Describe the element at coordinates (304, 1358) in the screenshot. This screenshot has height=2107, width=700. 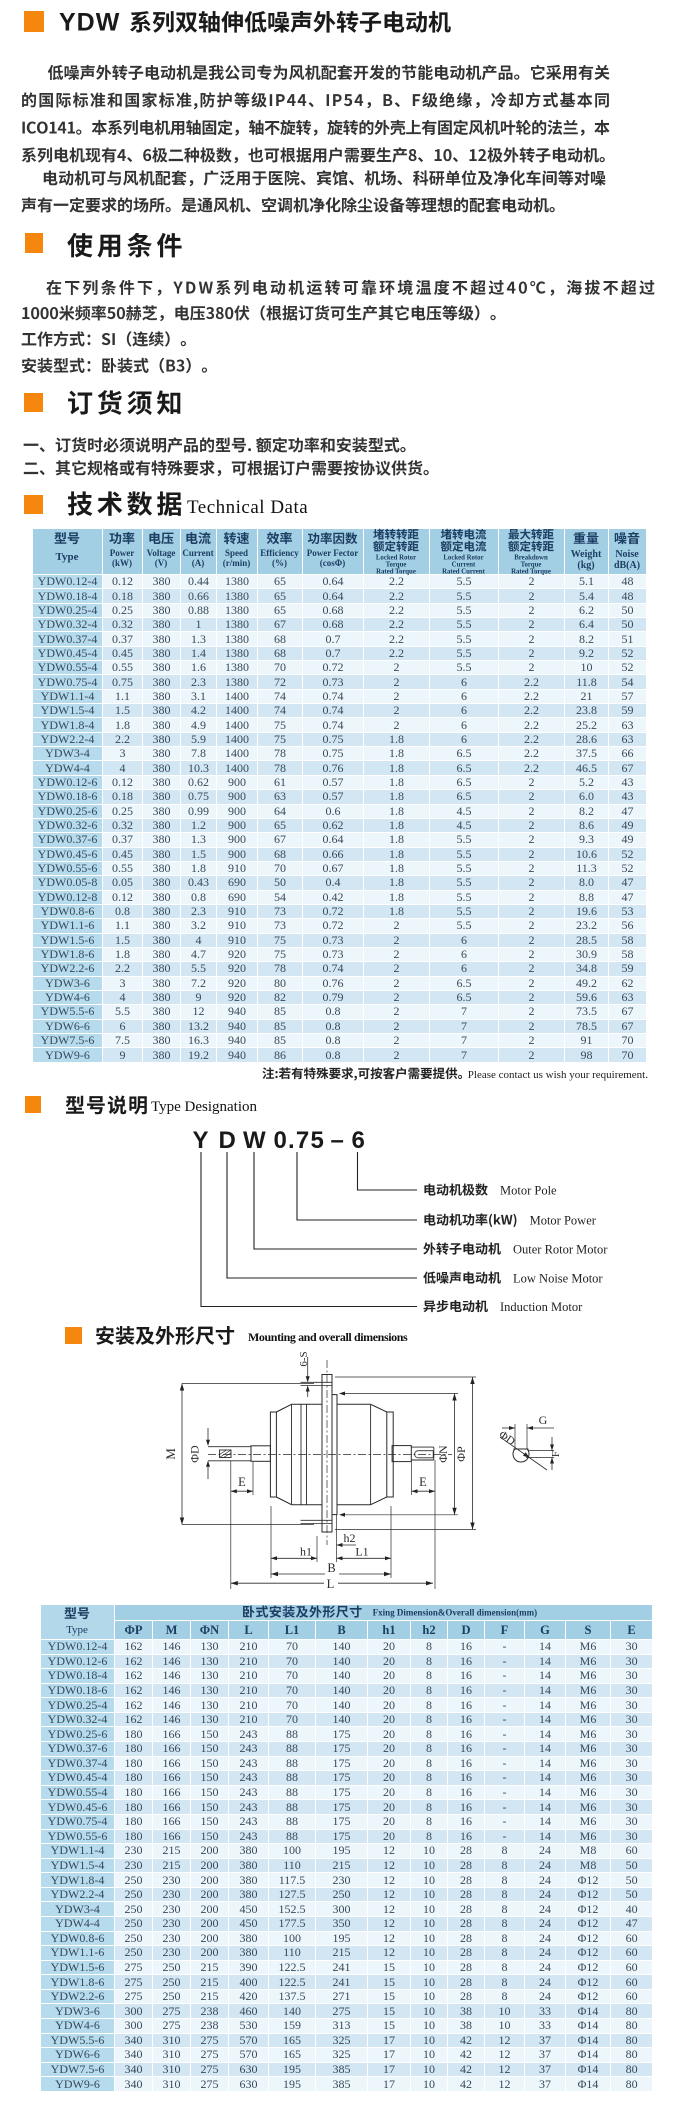
I see `svg-text: 6-S` at that location.